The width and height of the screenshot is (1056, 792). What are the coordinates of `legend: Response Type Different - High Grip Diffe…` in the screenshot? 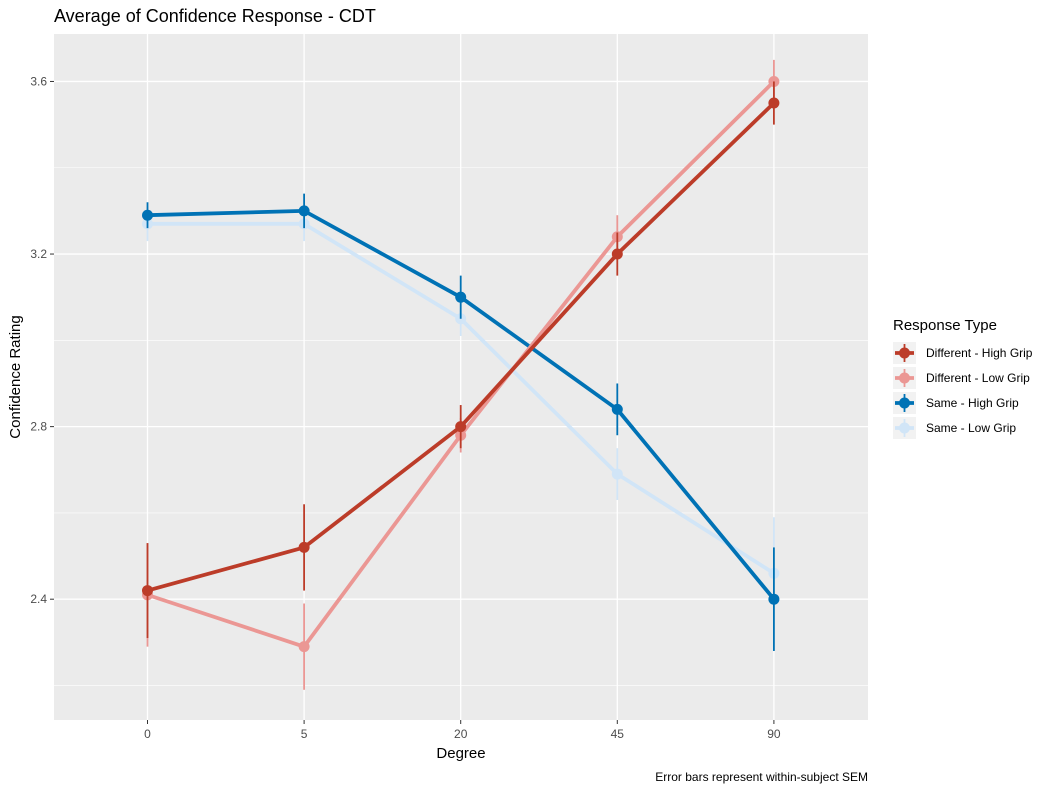 It's located at (963, 375).